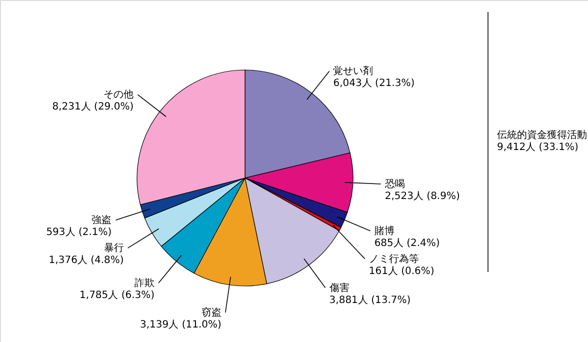 The image size is (588, 342). Describe the element at coordinates (114, 248) in the screenshot. I see `slice-label: 暴行` at that location.